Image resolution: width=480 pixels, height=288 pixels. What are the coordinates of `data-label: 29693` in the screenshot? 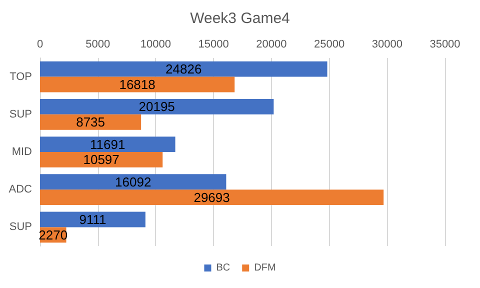 It's located at (212, 197).